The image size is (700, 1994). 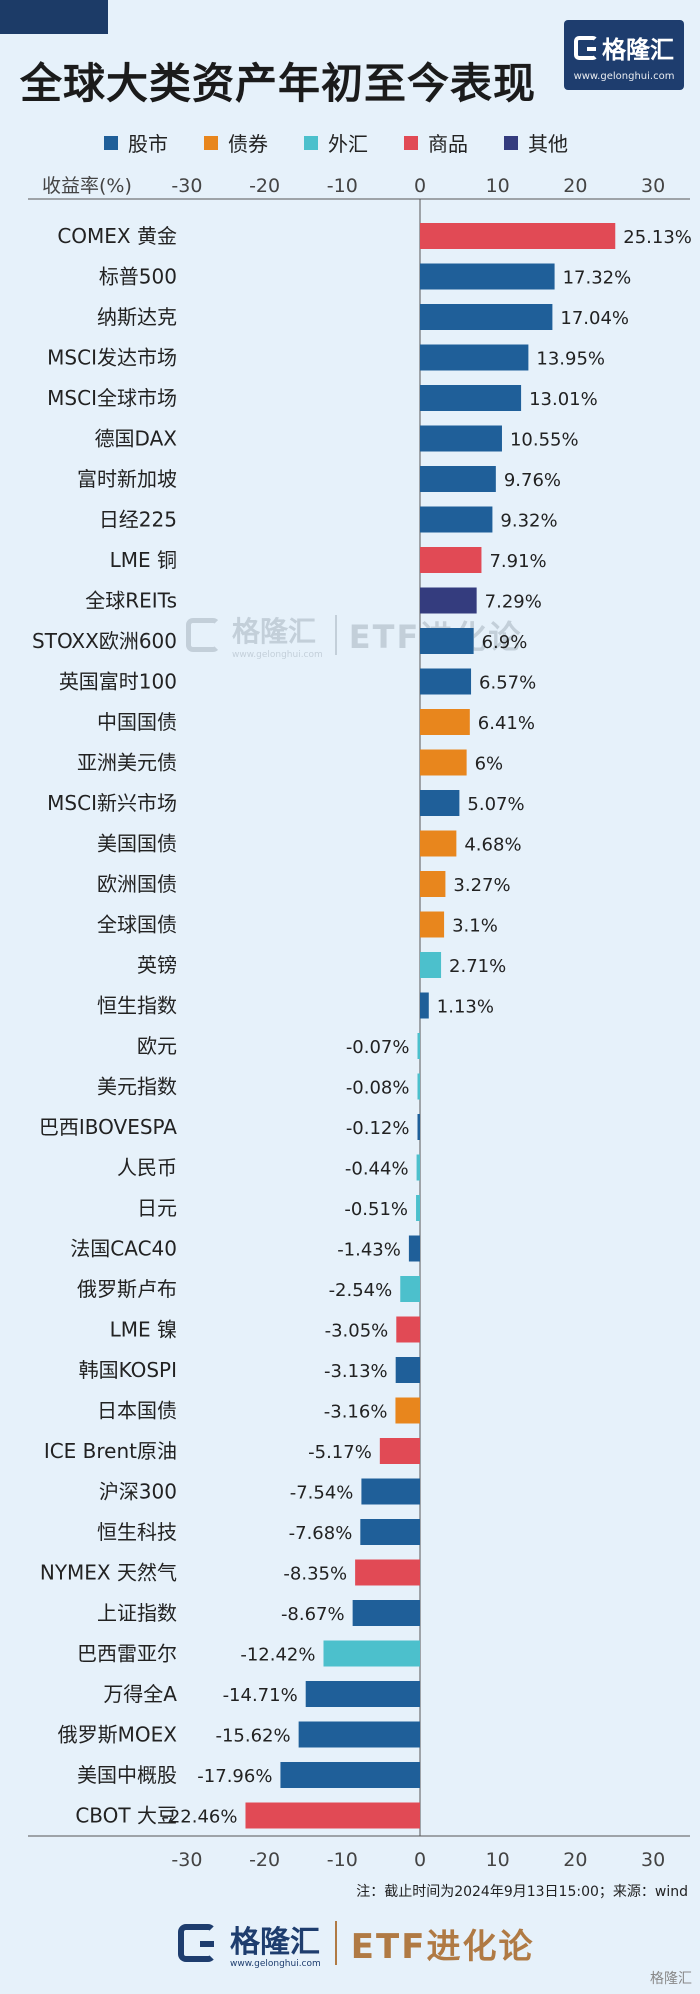 What do you see at coordinates (275, 1964) in the screenshot?
I see `footer-url: www.gelonghui.com` at bounding box center [275, 1964].